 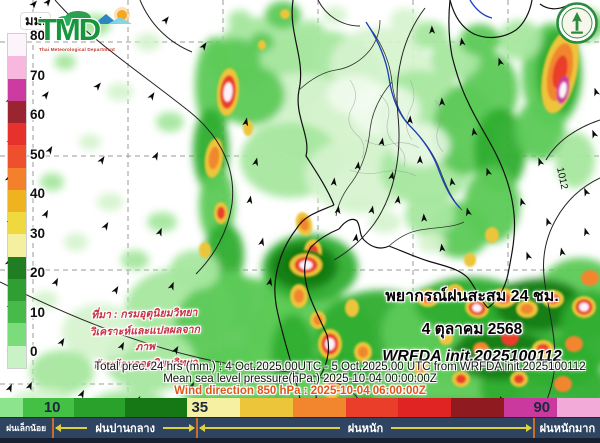 What do you see at coordinates (38, 114) in the screenshot?
I see `scale-tick-label: 60` at bounding box center [38, 114].